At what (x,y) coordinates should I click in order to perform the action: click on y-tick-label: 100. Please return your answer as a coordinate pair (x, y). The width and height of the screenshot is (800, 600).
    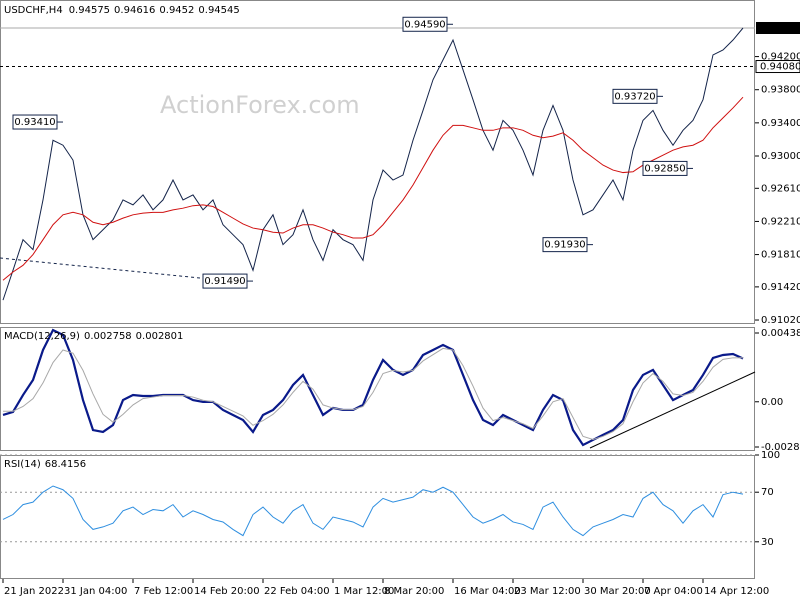
    Looking at the image, I should click on (770, 455).